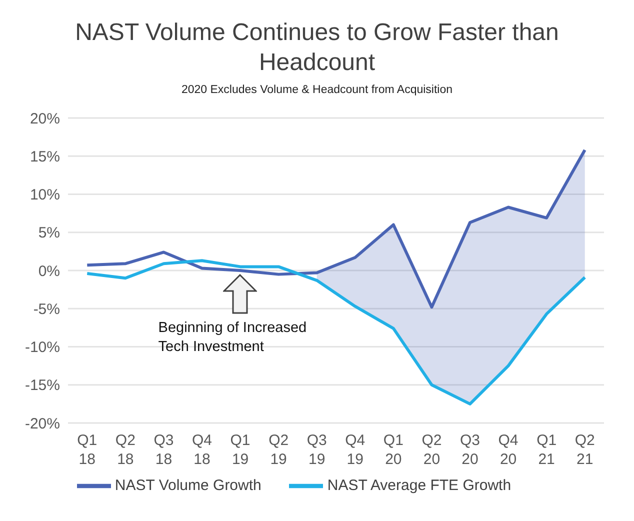 The width and height of the screenshot is (634, 521). I want to click on legend-label: NAST Average FTE Growth, so click(419, 485).